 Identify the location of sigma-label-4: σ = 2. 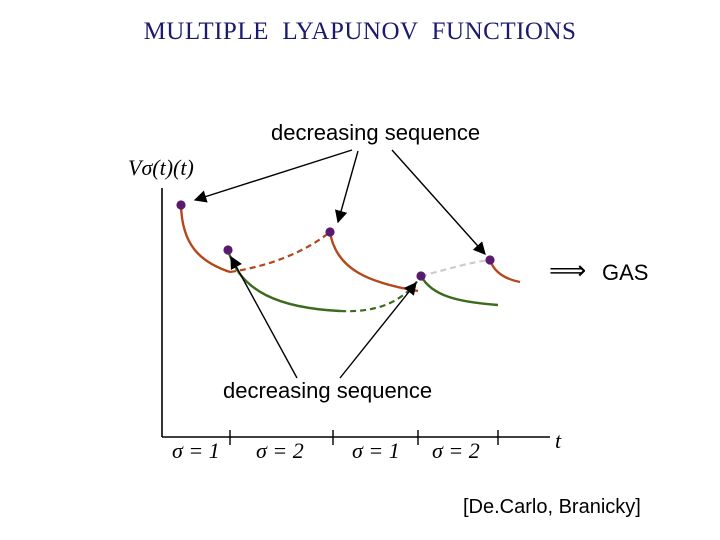
(456, 450).